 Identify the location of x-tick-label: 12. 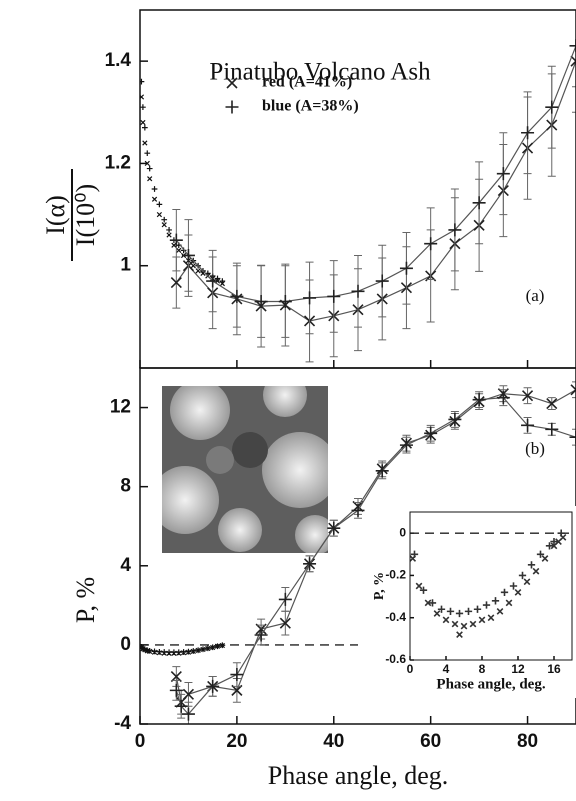
(518, 669).